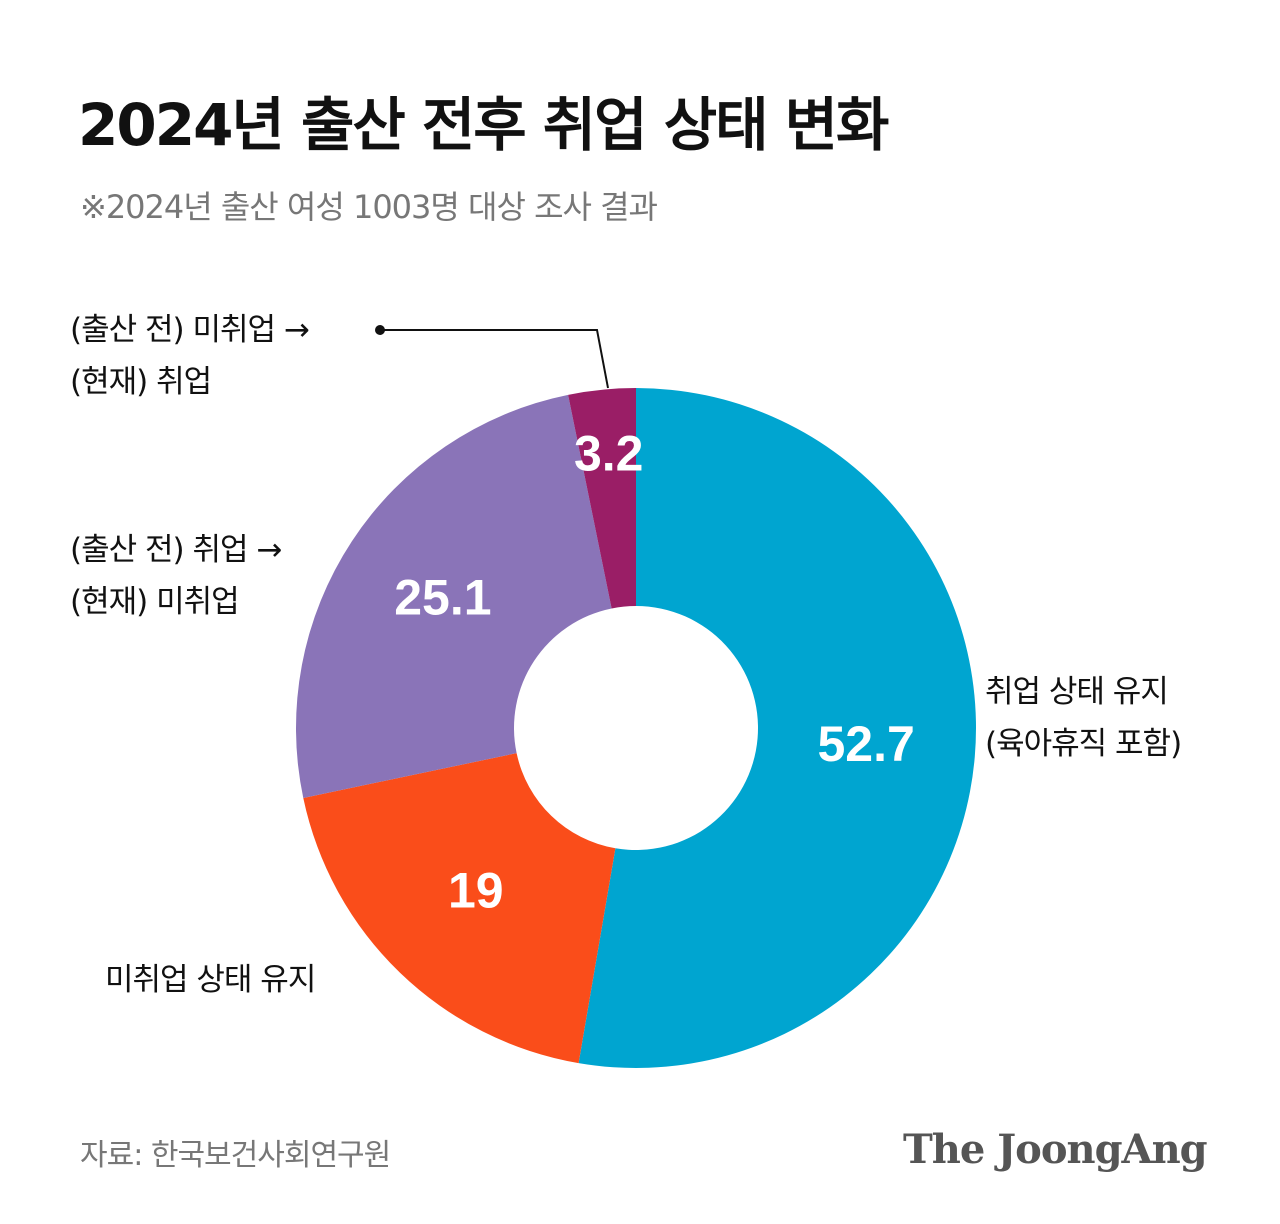 The width and height of the screenshot is (1280, 1224). Describe the element at coordinates (380, 330) in the screenshot. I see `leader-dot` at that location.